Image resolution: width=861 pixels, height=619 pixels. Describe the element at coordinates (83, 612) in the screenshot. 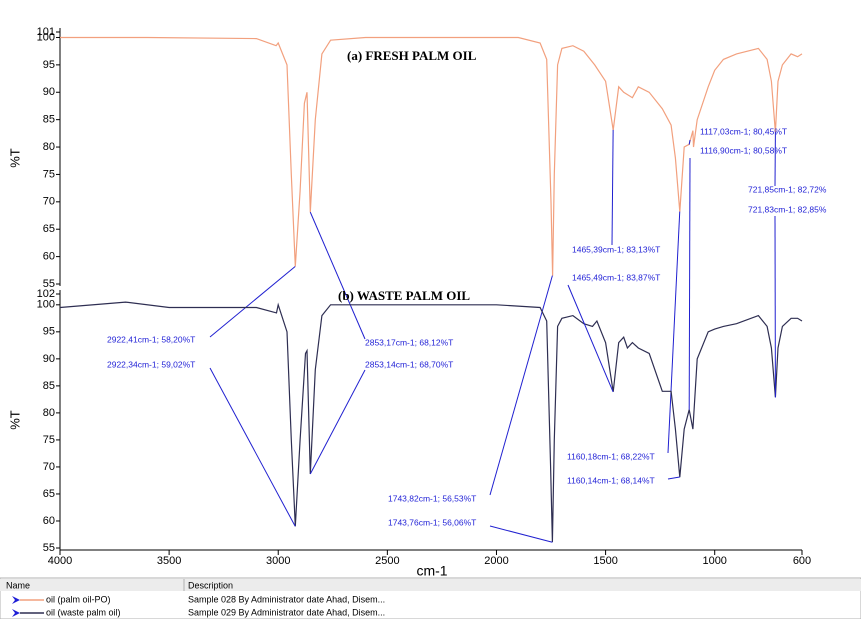

I see `legend-name: oil (waste palm oil)` at that location.